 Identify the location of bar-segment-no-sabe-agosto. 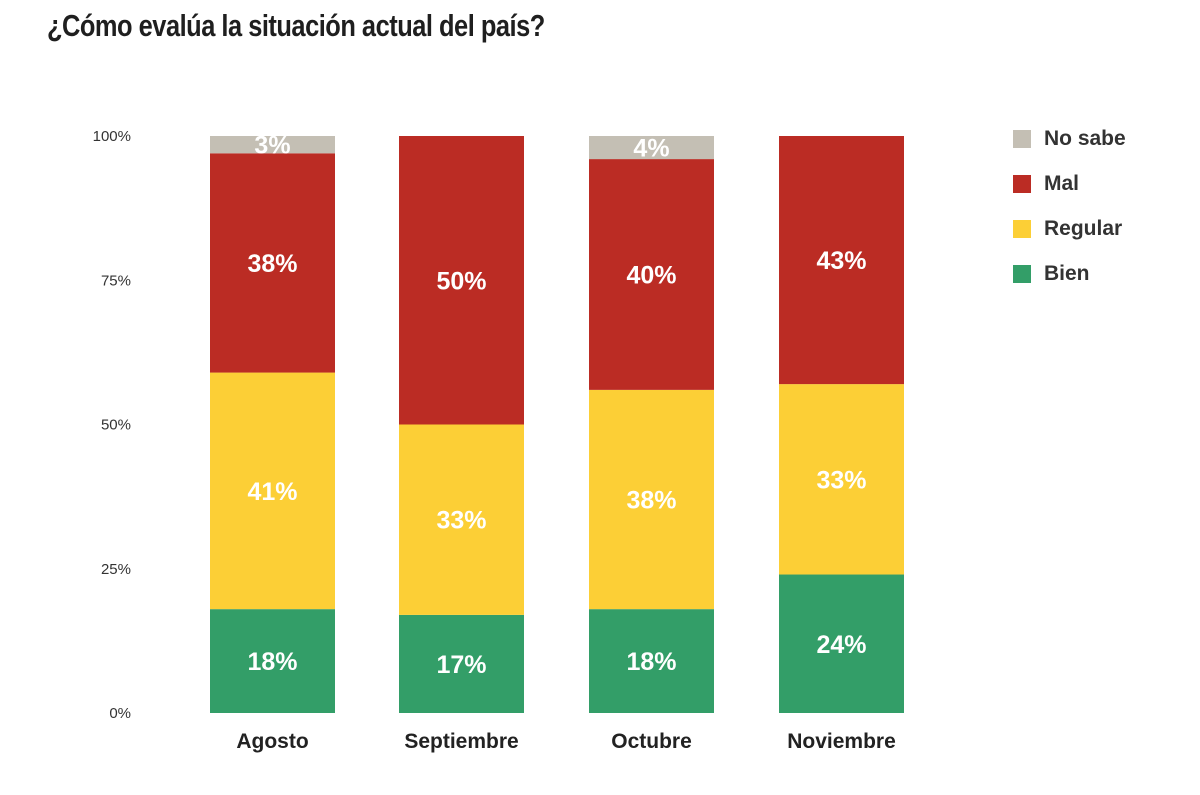
(272, 145).